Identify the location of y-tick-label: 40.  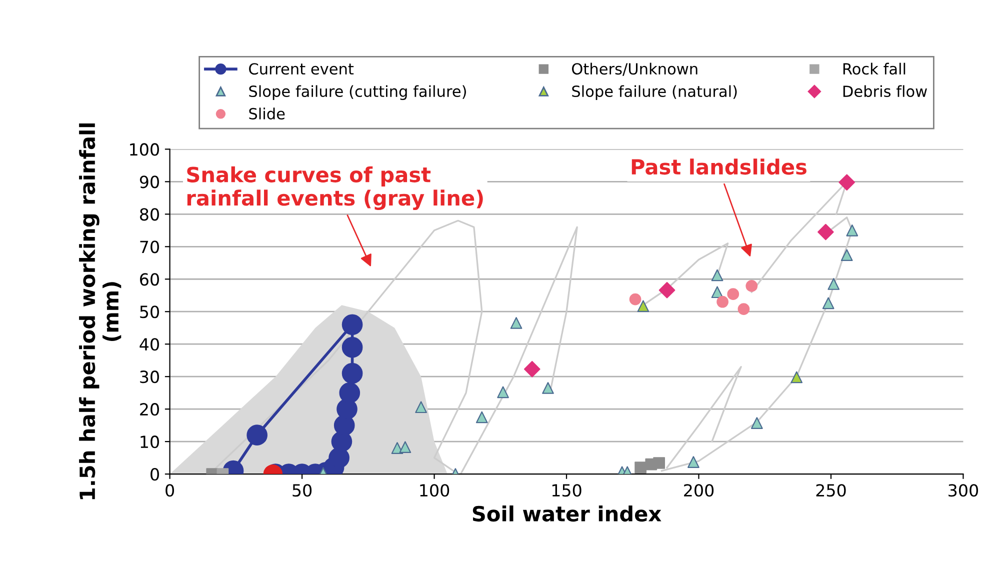
(149, 344).